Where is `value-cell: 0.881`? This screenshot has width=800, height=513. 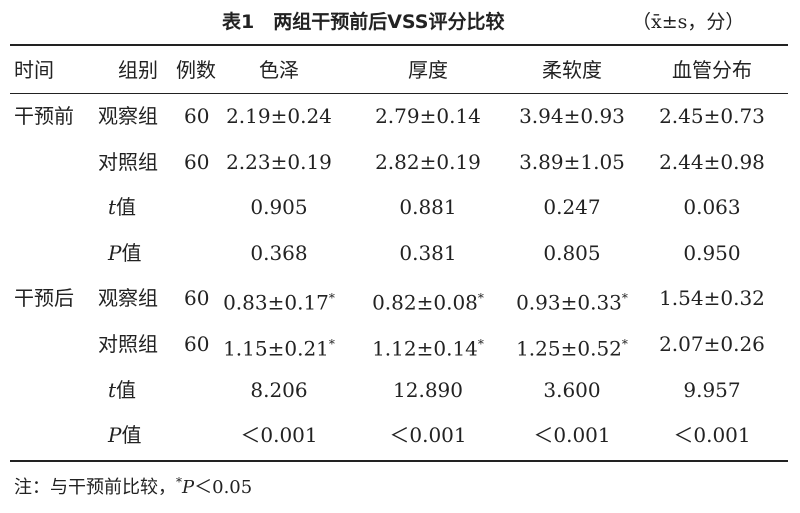
value-cell: 0.881 is located at coordinates (428, 207).